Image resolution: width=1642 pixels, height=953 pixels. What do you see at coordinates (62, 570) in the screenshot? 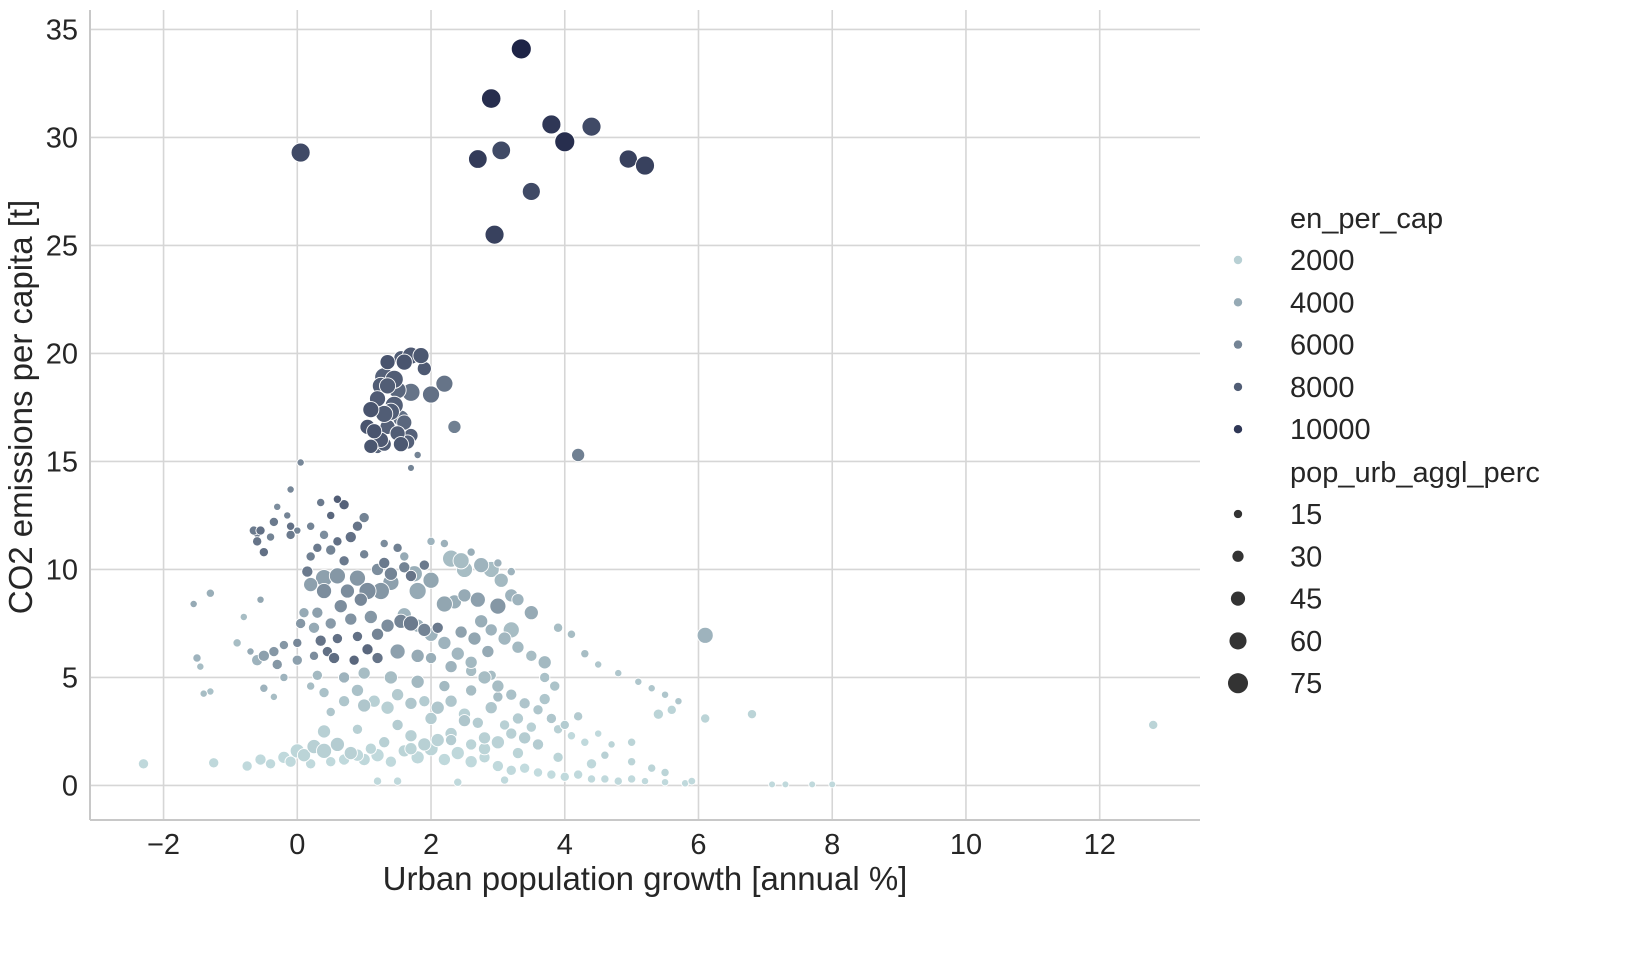
I see `y-tick-label: 10` at bounding box center [62, 570].